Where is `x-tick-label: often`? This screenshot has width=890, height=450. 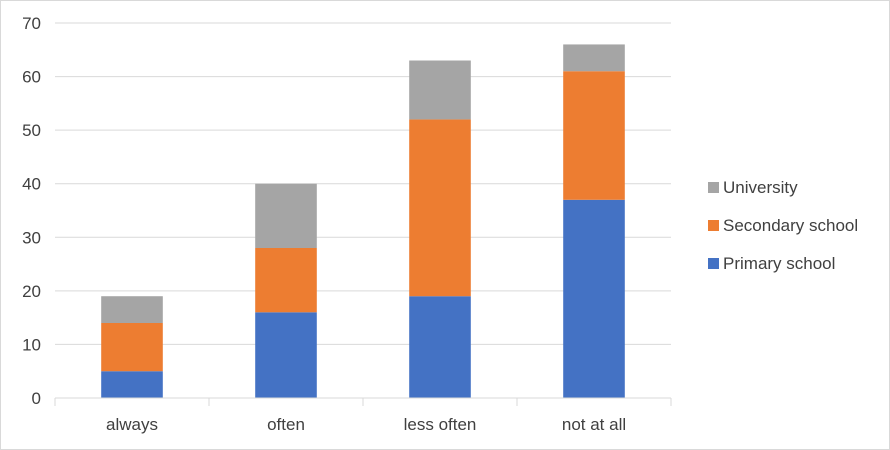
x-tick-label: often is located at coordinates (286, 424).